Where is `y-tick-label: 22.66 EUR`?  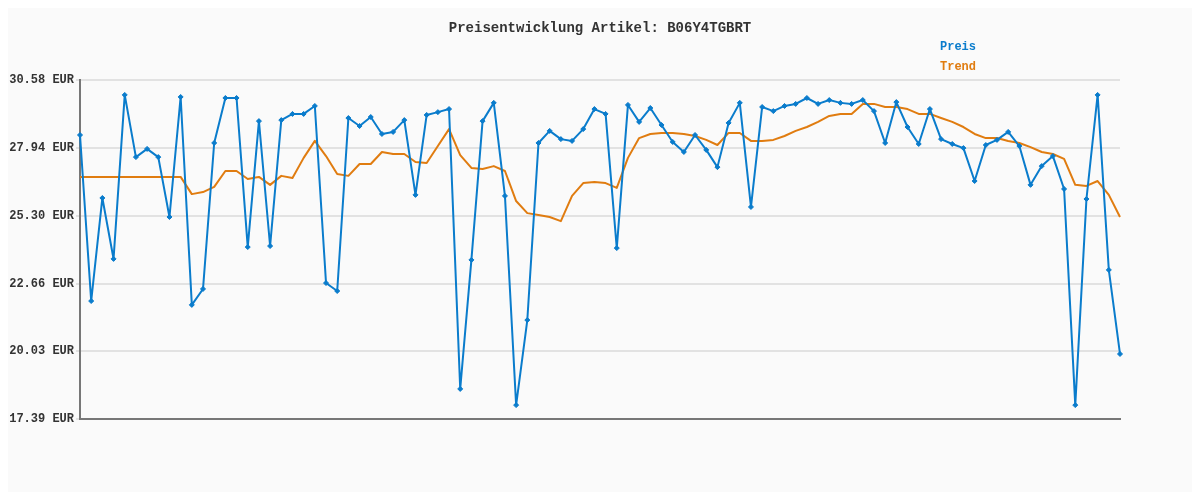
y-tick-label: 22.66 EUR is located at coordinates (42, 283).